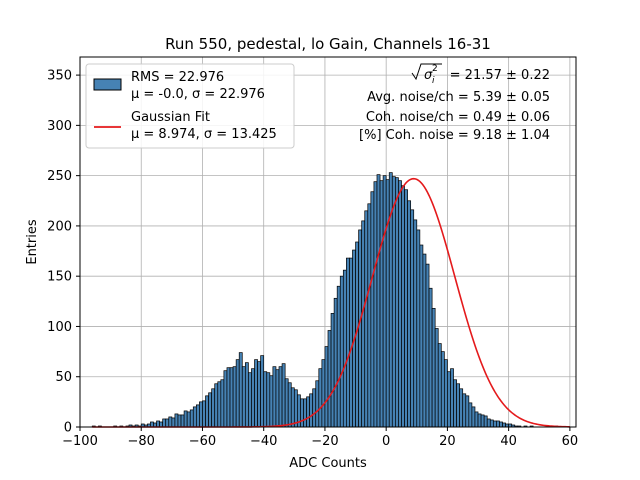 The height and width of the screenshot is (480, 640). I want to click on pct-coh-noise-text: [%] Coh. noise = 9.18 ± 1.04, so click(454, 135).